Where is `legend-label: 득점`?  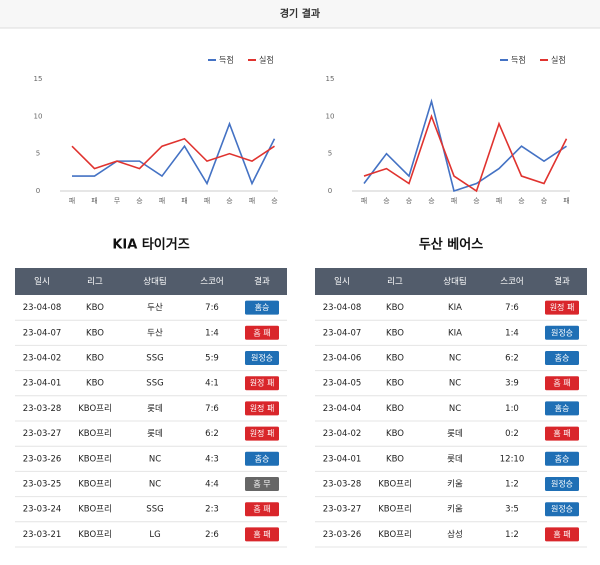
legend-label: 득점 is located at coordinates (518, 60).